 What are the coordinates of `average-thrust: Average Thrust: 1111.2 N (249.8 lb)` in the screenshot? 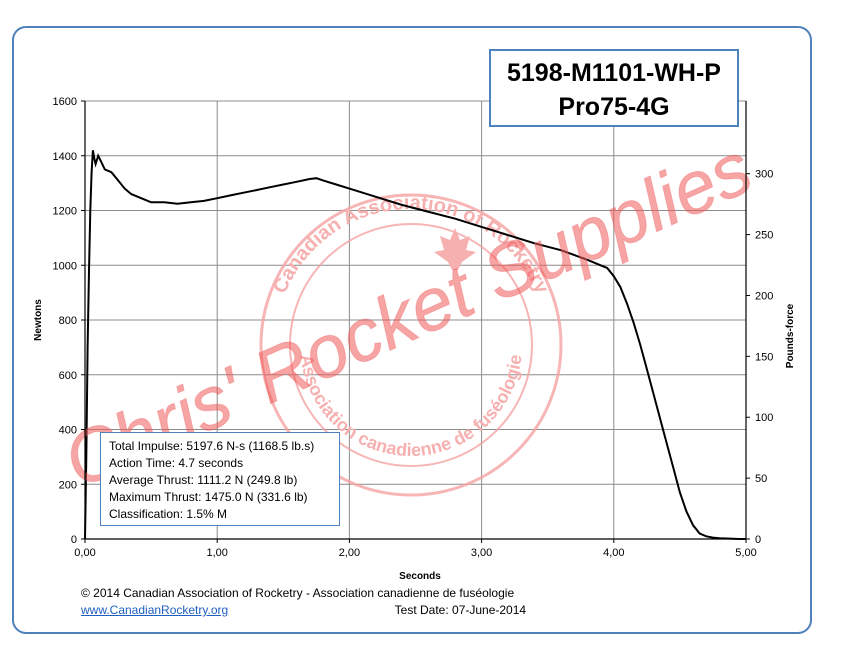 It's located at (203, 480).